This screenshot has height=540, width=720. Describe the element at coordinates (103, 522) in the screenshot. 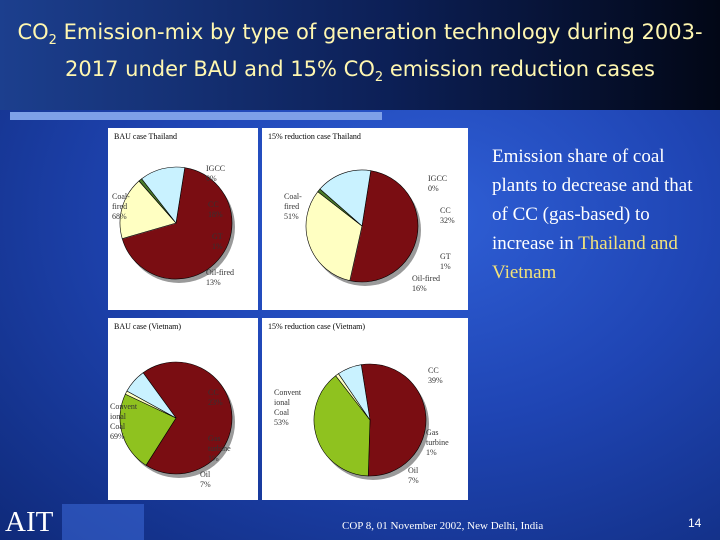

I see `logo-accent-bar` at that location.